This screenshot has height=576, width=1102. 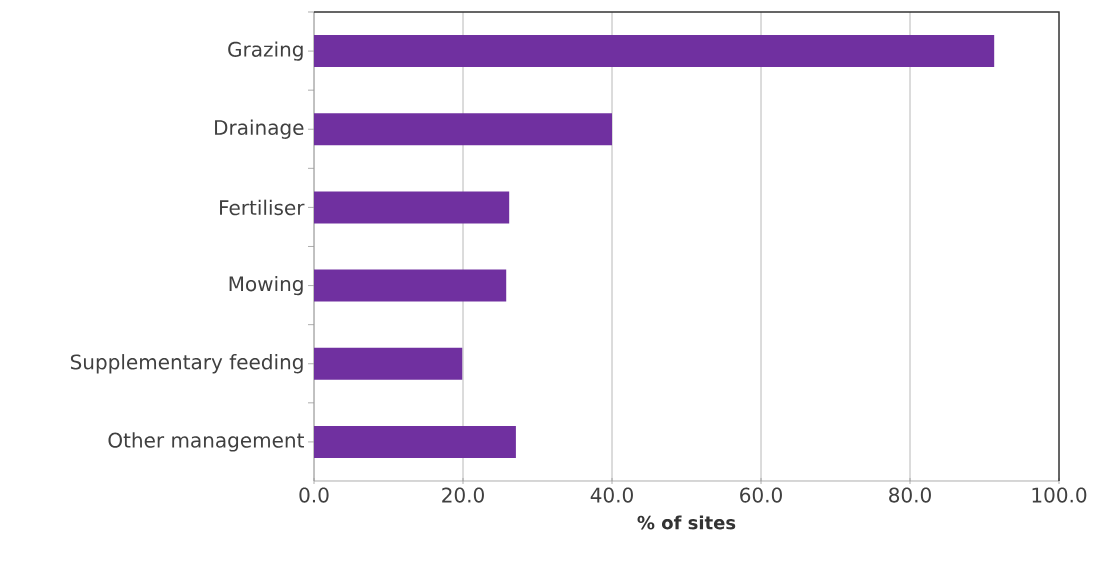 I want to click on x-tick-label: 40.0, so click(x=611, y=495).